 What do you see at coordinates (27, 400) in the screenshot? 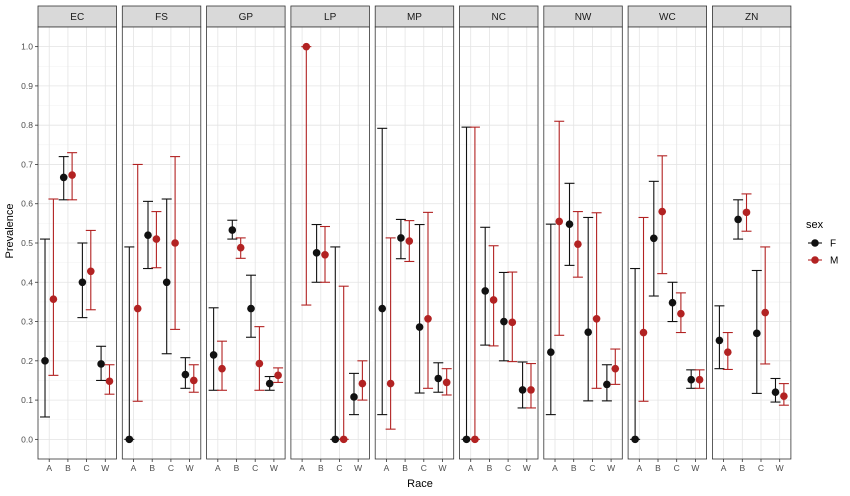
I see `y-tick-label: 0.1` at bounding box center [27, 400].